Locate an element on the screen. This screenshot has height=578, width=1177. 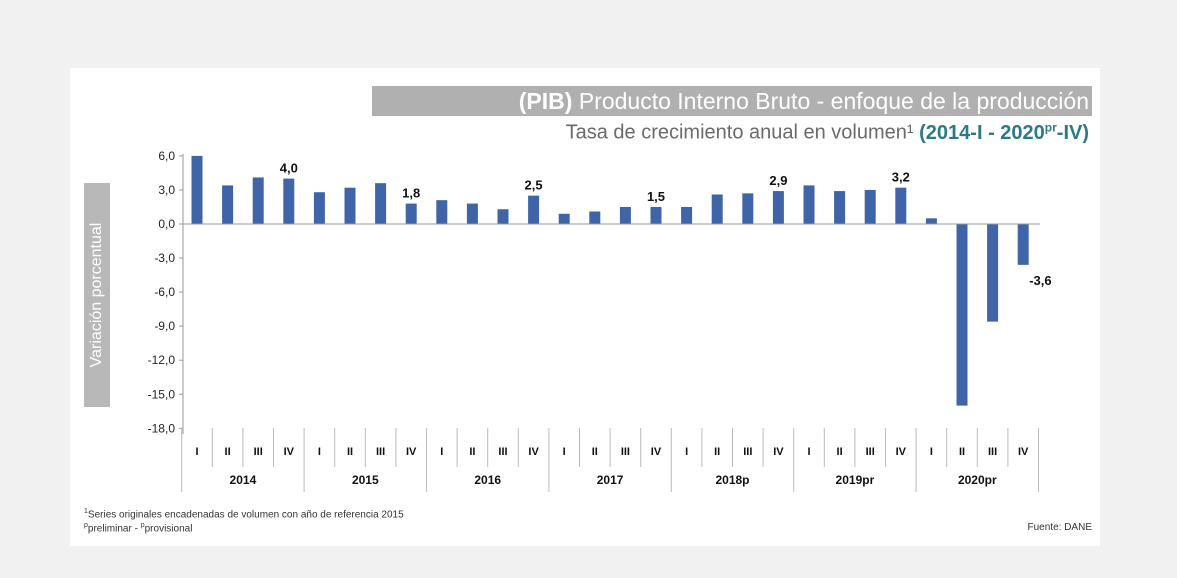
y-tick-label: 6,0 is located at coordinates (166, 156).